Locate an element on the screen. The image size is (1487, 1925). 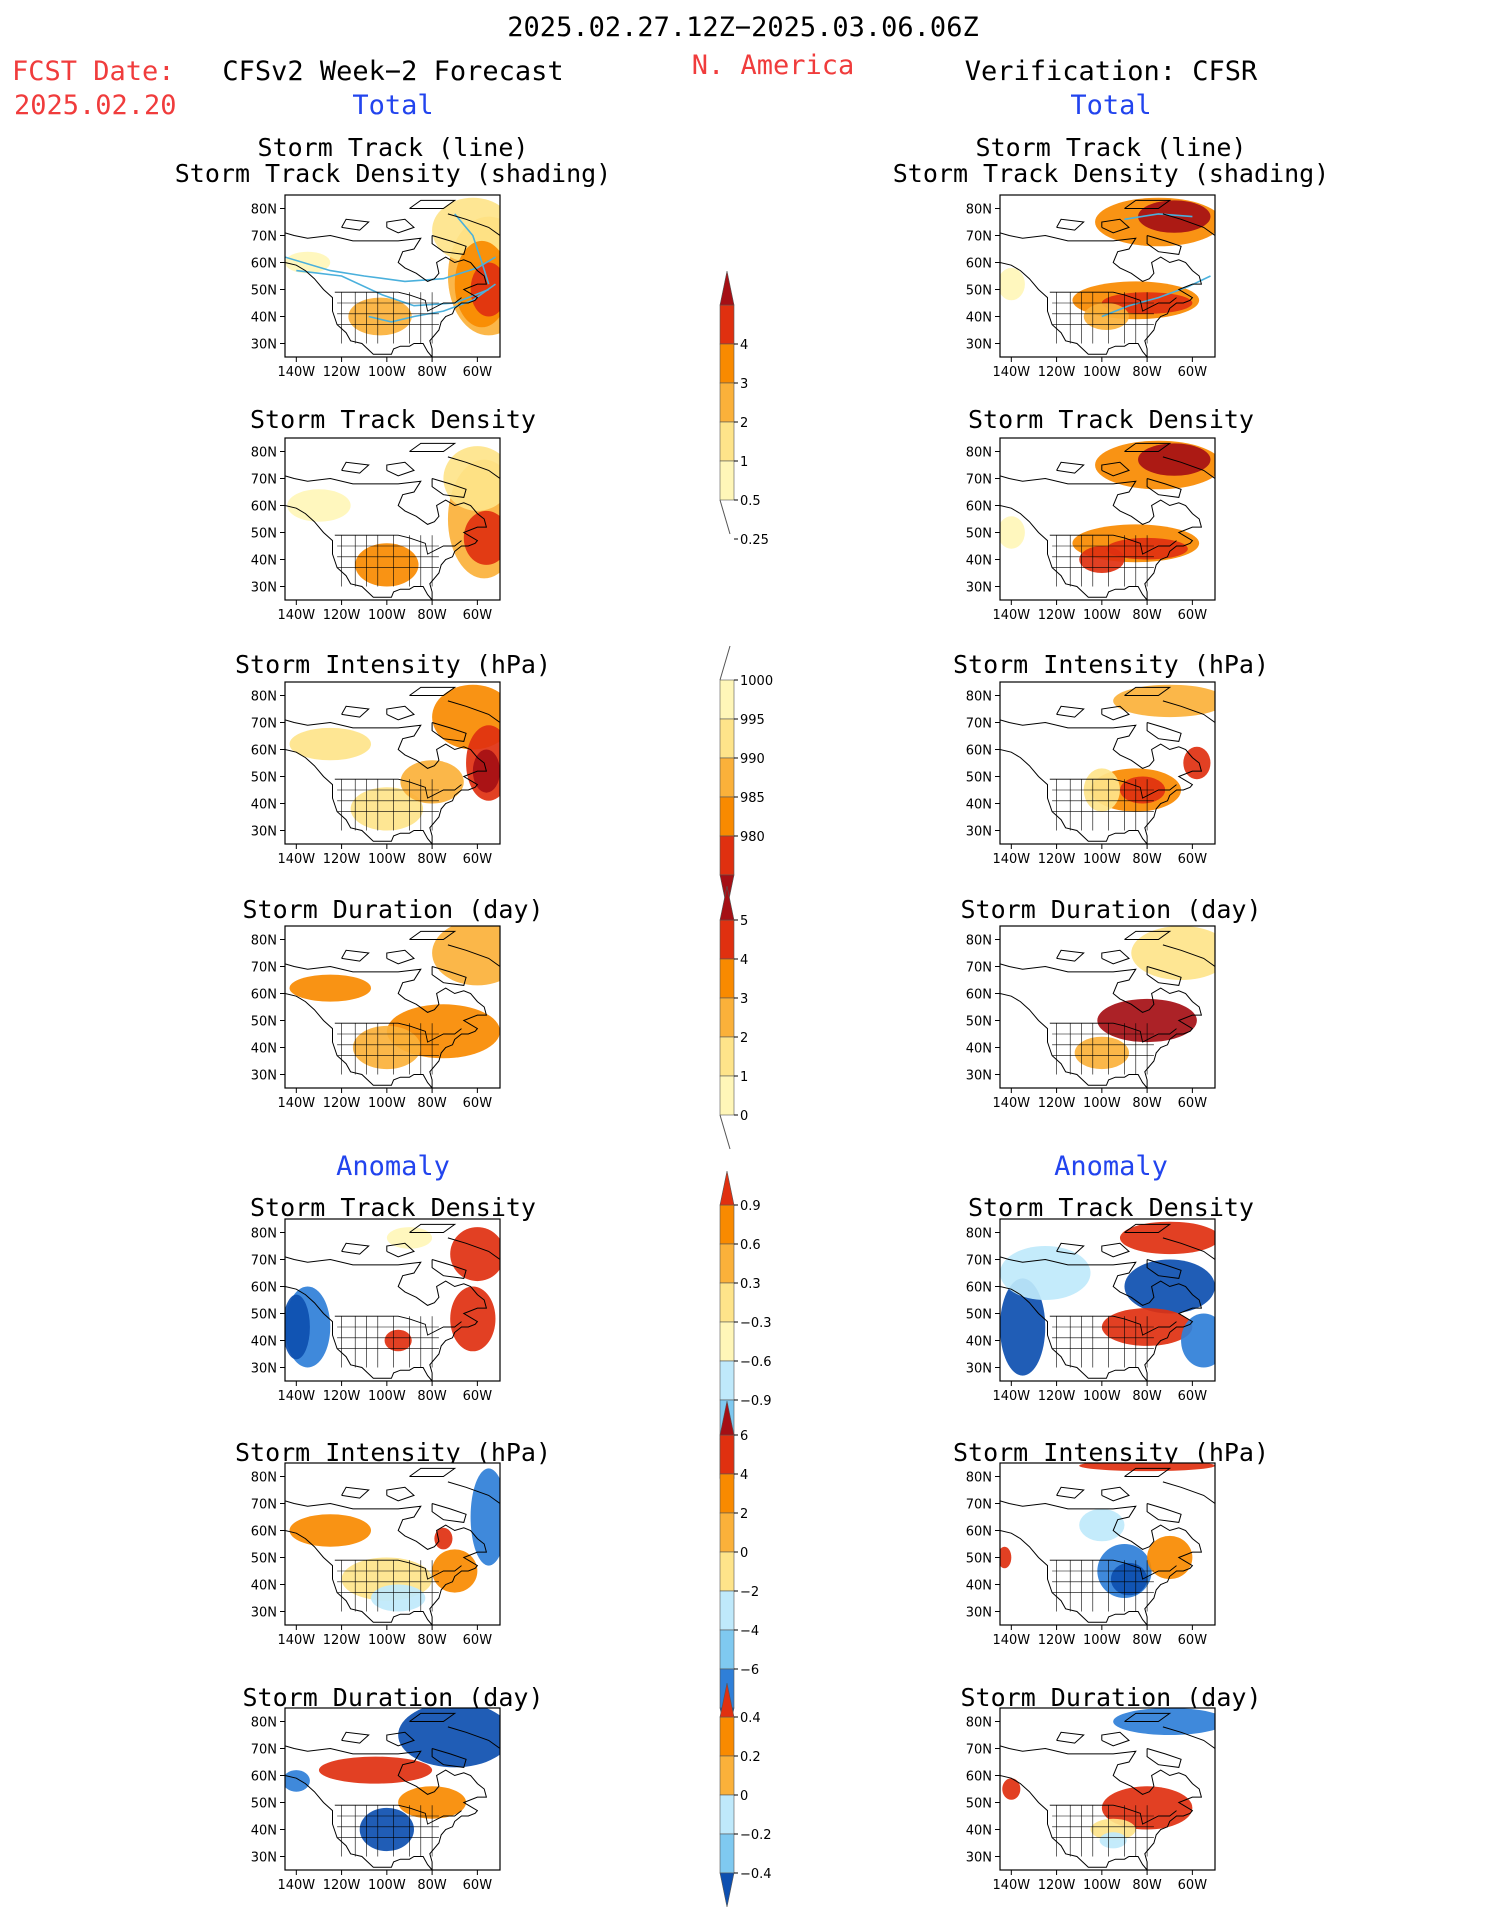
colorbar-arrow-top is located at coordinates (727, 1700).